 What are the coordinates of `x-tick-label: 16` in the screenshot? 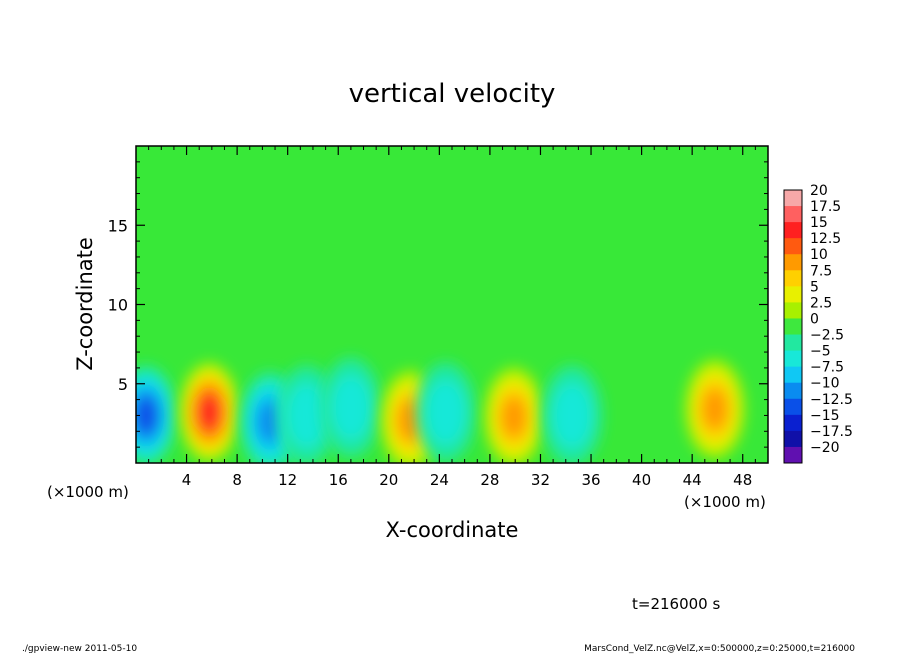 It's located at (338, 480).